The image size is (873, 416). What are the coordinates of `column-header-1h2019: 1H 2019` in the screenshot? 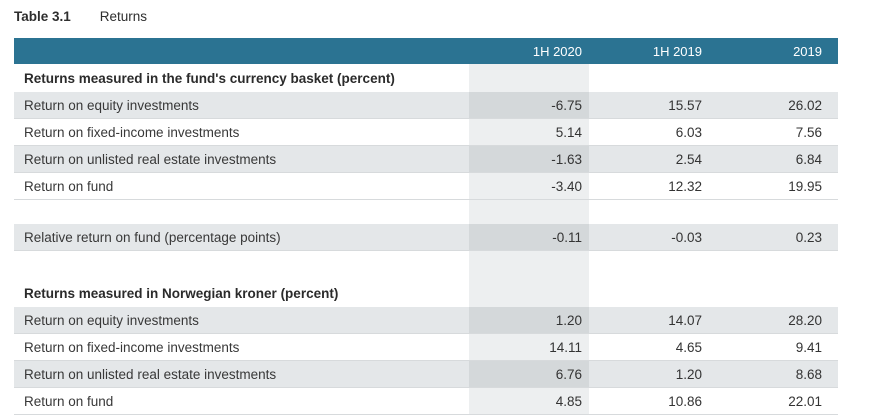 It's located at (677, 51).